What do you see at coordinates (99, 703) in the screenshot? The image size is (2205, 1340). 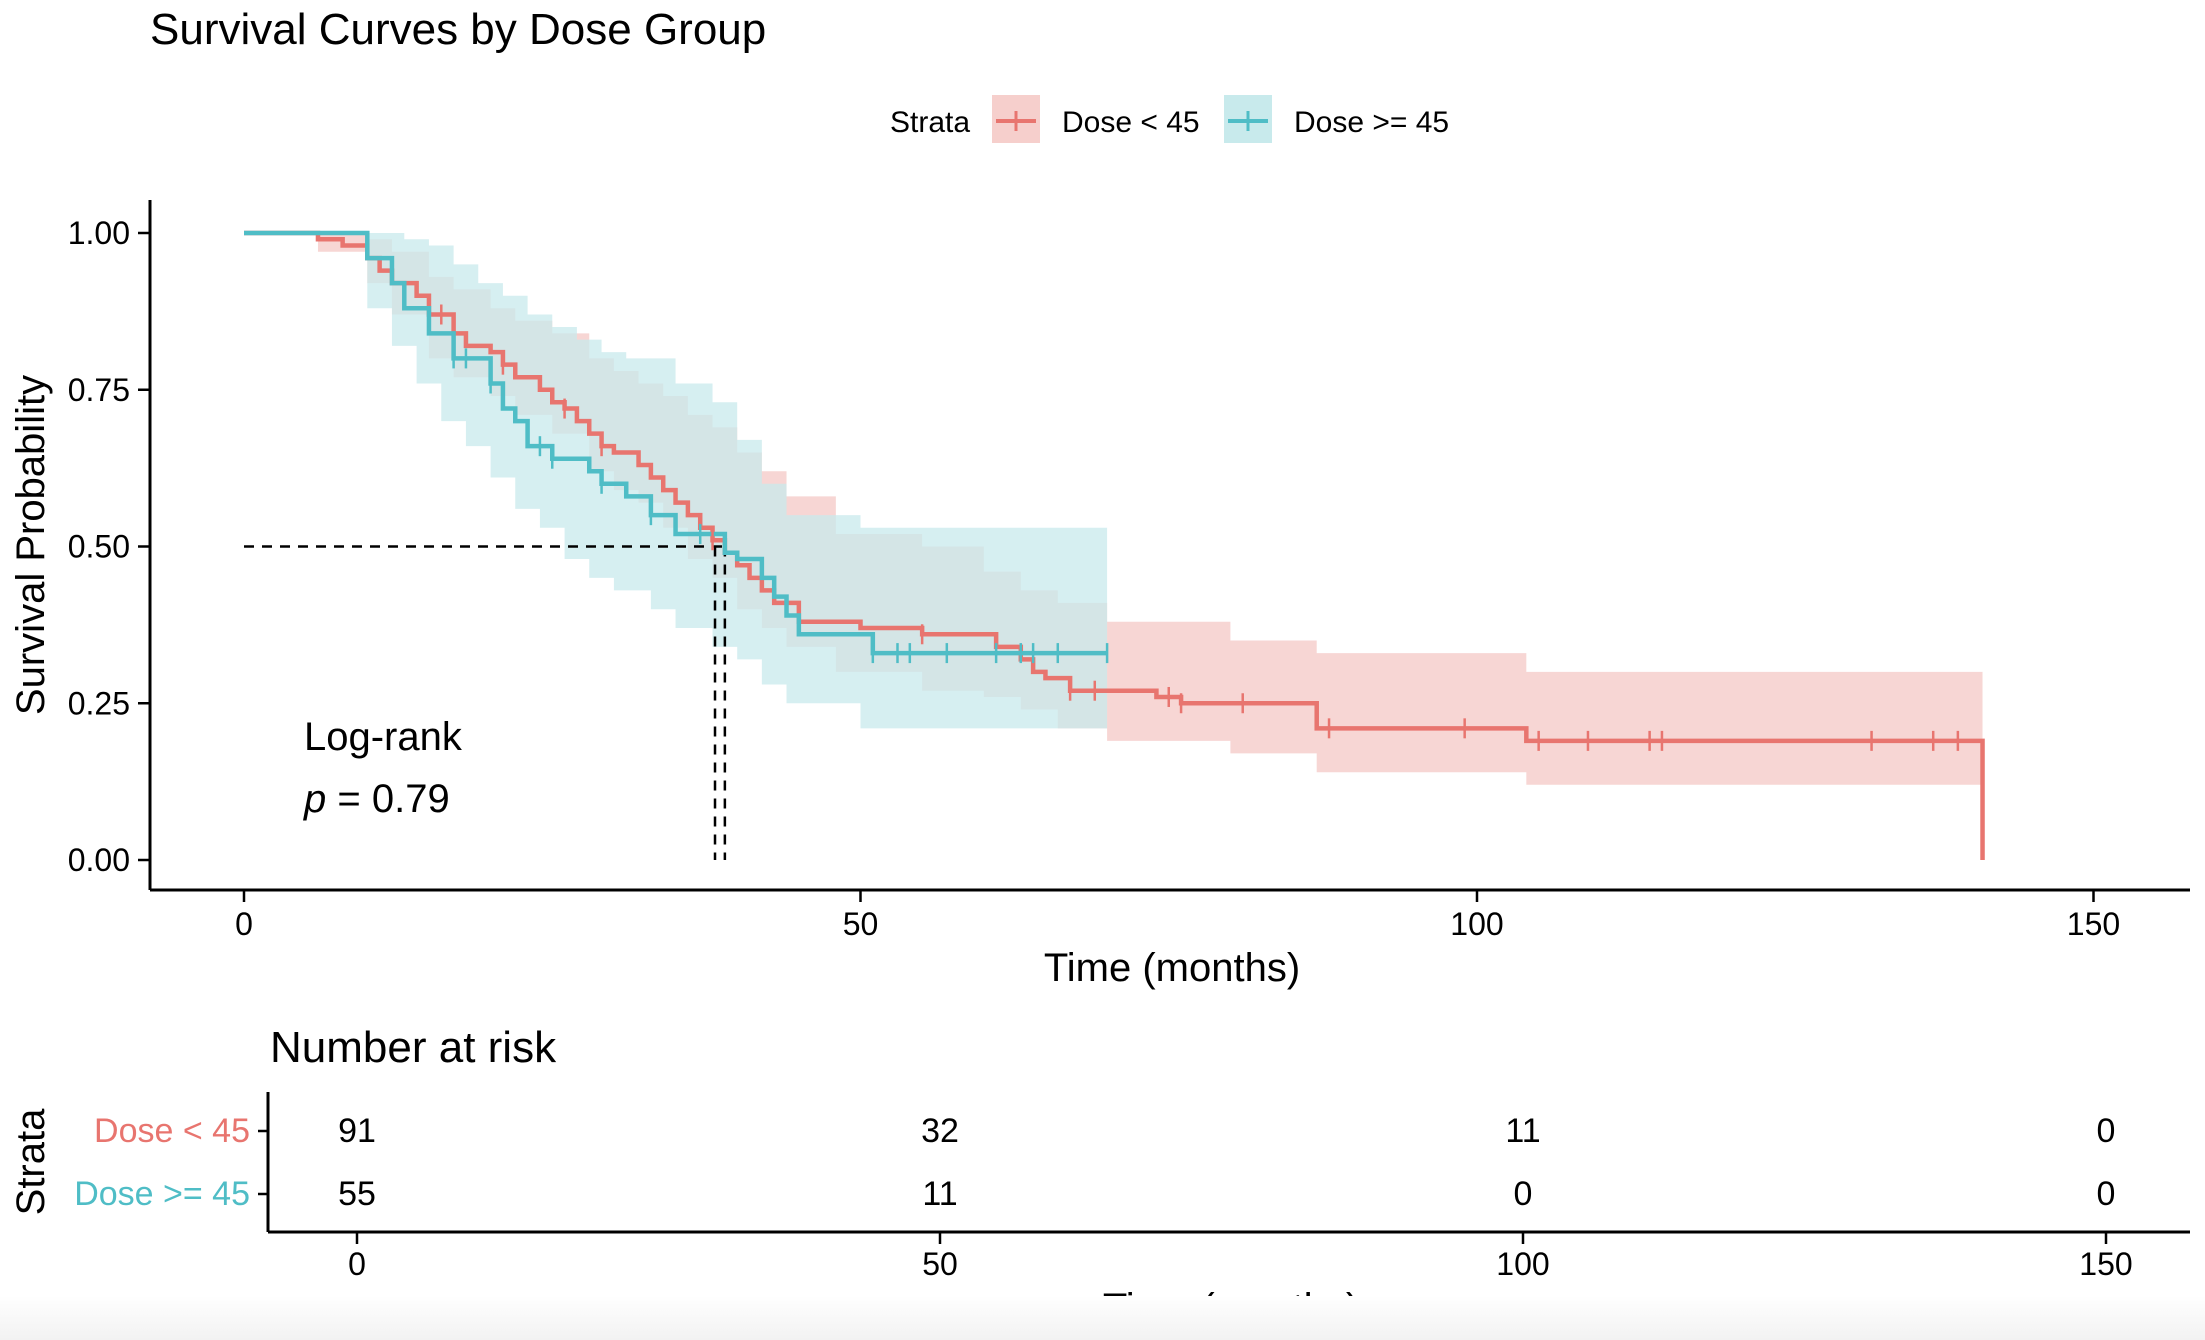 I see `y-tick-label: 0.25` at bounding box center [99, 703].